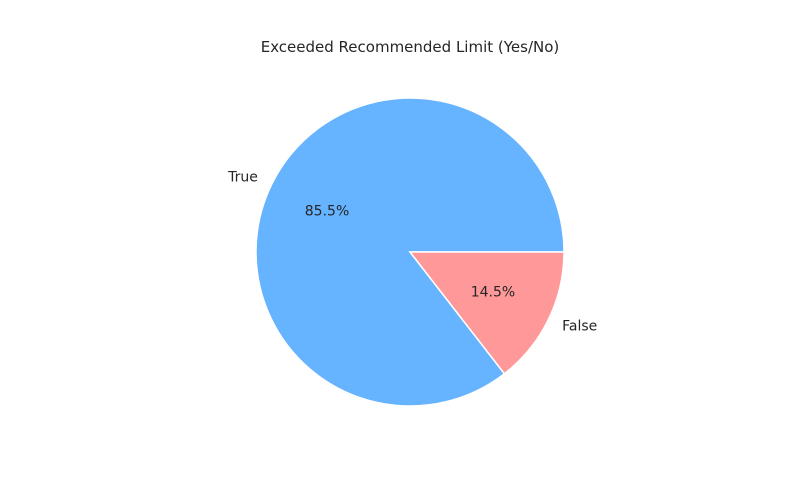 The image size is (800, 504). I want to click on slice-percent-true: 85.5%, so click(327, 211).